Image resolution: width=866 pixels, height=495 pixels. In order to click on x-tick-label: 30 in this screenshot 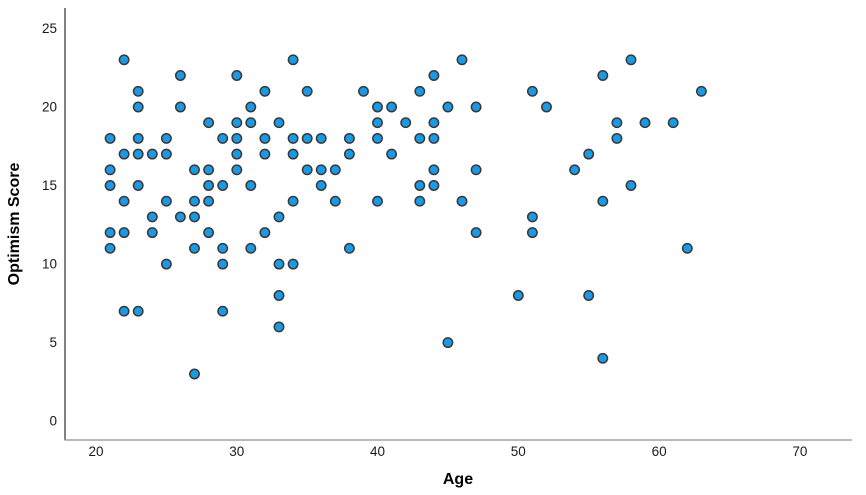, I will do `click(236, 451)`.